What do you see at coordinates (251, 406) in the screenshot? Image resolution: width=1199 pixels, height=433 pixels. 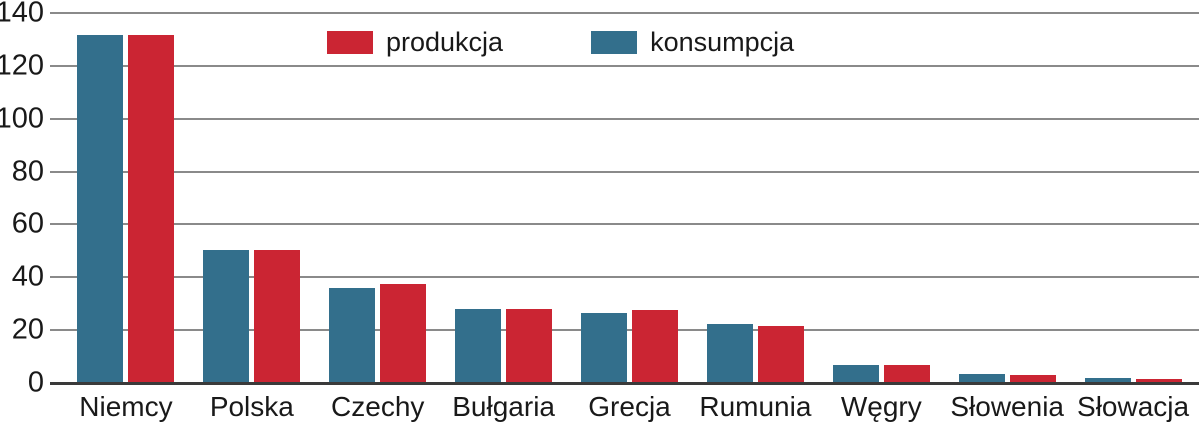 I see `x-label-polska: Polska` at bounding box center [251, 406].